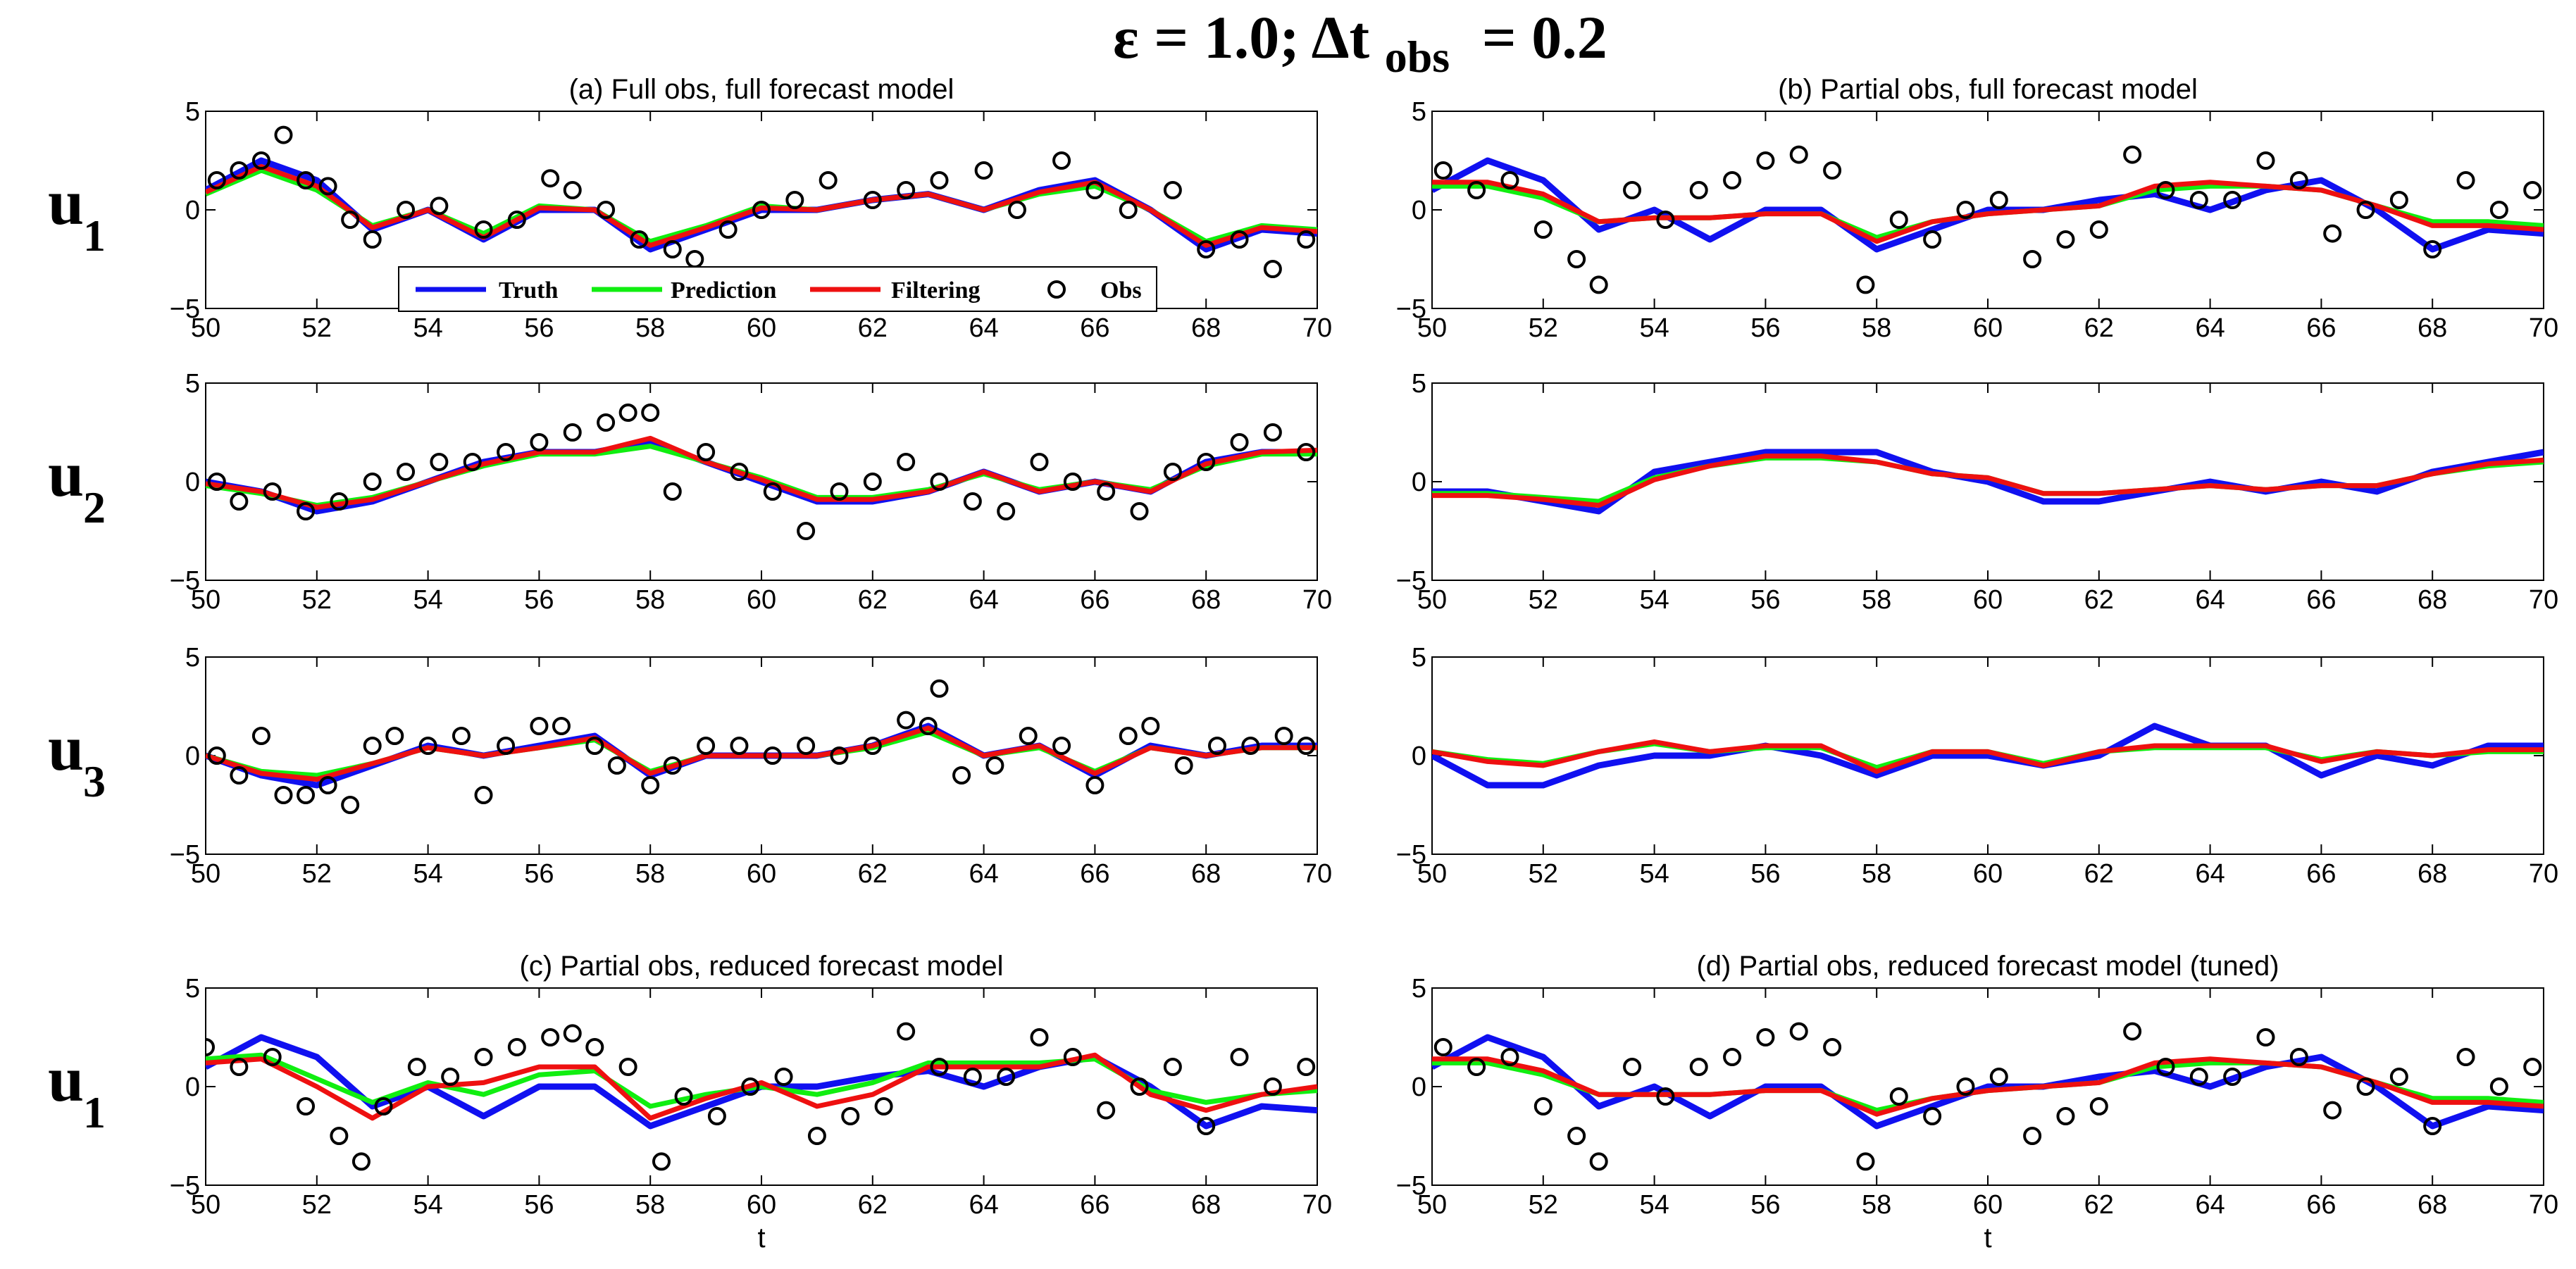 This screenshot has height=1269, width=2576. What do you see at coordinates (2432, 600) in the screenshot?
I see `x-tick-label: 68` at bounding box center [2432, 600].